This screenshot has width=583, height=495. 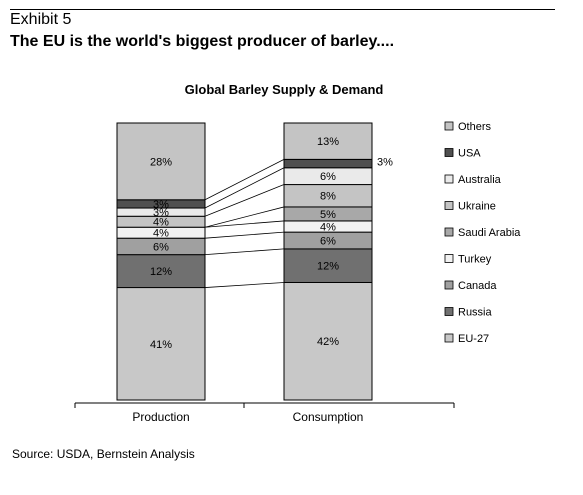 What do you see at coordinates (244, 252) in the screenshot?
I see `connector-line-russia` at bounding box center [244, 252].